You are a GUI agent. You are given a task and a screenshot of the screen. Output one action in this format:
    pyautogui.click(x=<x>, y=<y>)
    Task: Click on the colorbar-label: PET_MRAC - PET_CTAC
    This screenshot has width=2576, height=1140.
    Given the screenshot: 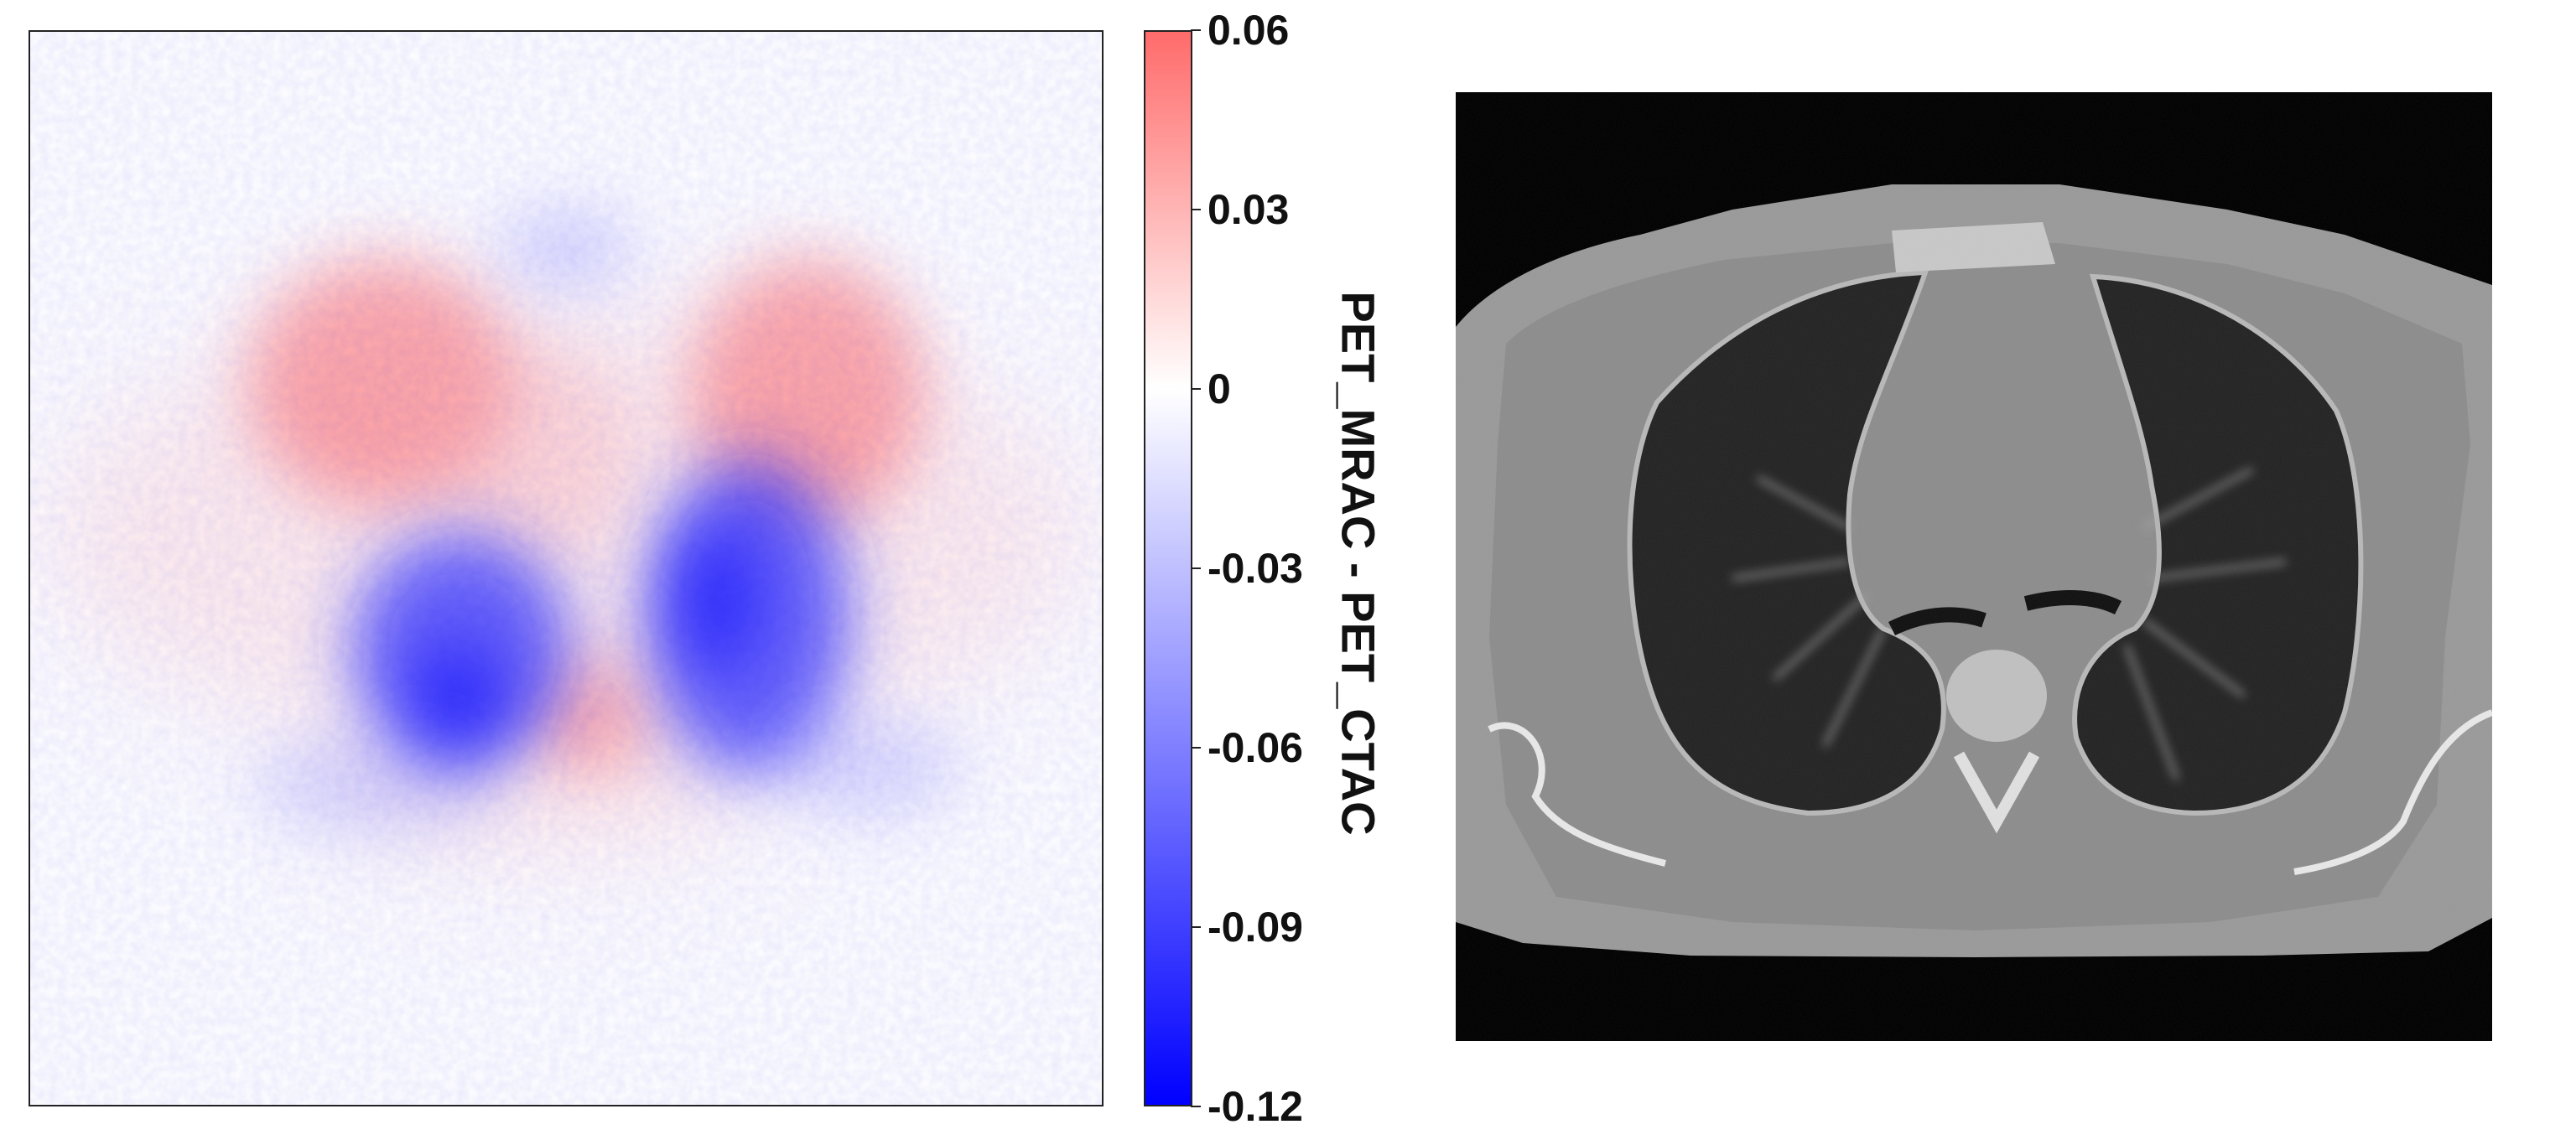 What is the action you would take?
    pyautogui.click(x=1358, y=563)
    